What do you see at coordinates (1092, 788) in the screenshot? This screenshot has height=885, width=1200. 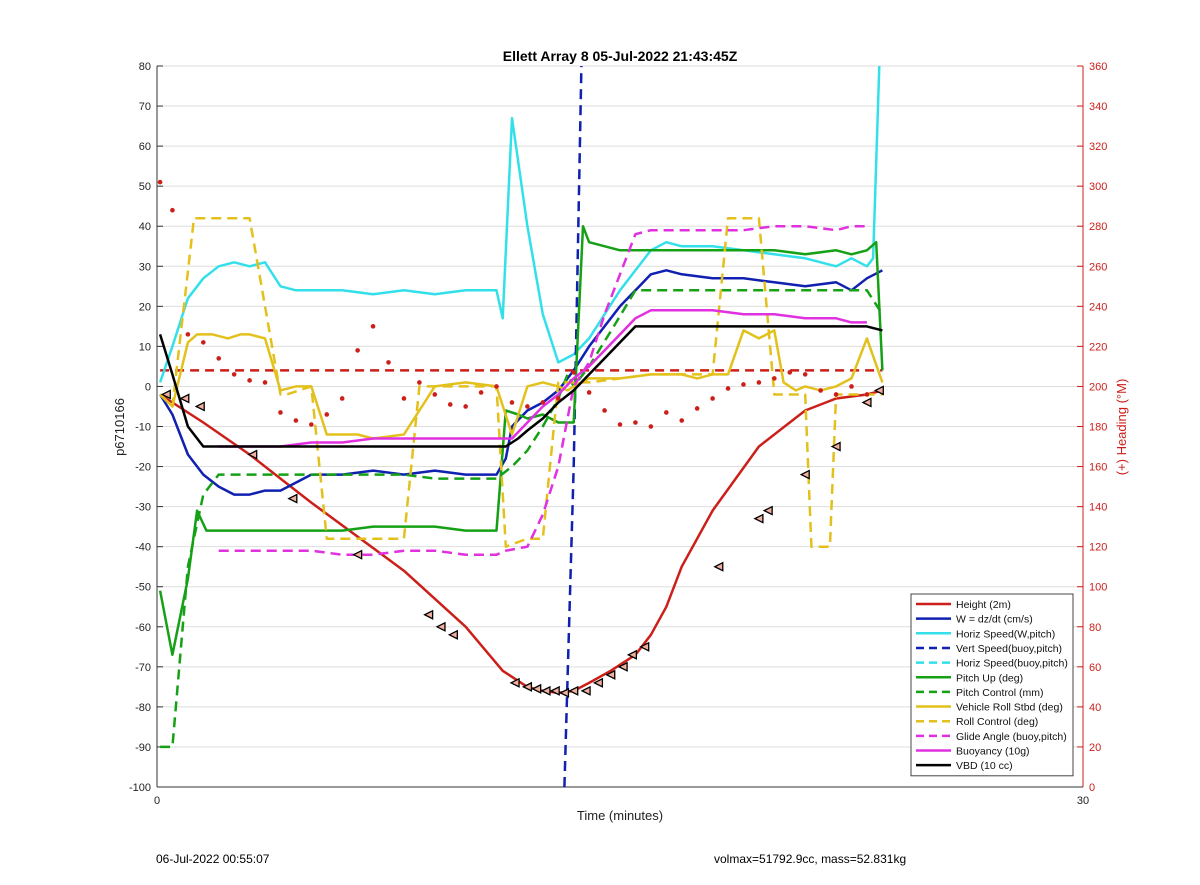 I see `y2-tick-label: 0` at bounding box center [1092, 788].